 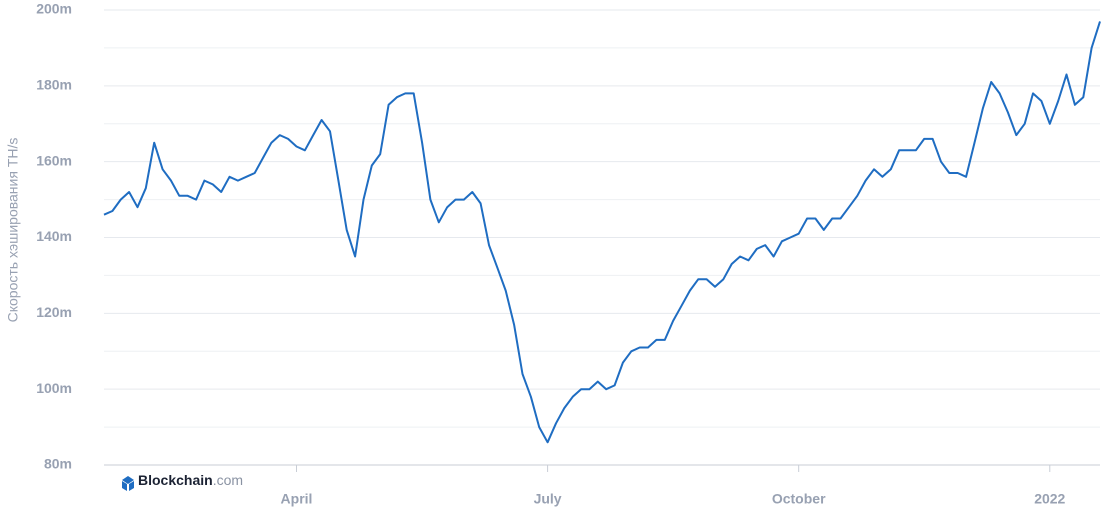 I want to click on x-tick-label: April, so click(x=297, y=499).